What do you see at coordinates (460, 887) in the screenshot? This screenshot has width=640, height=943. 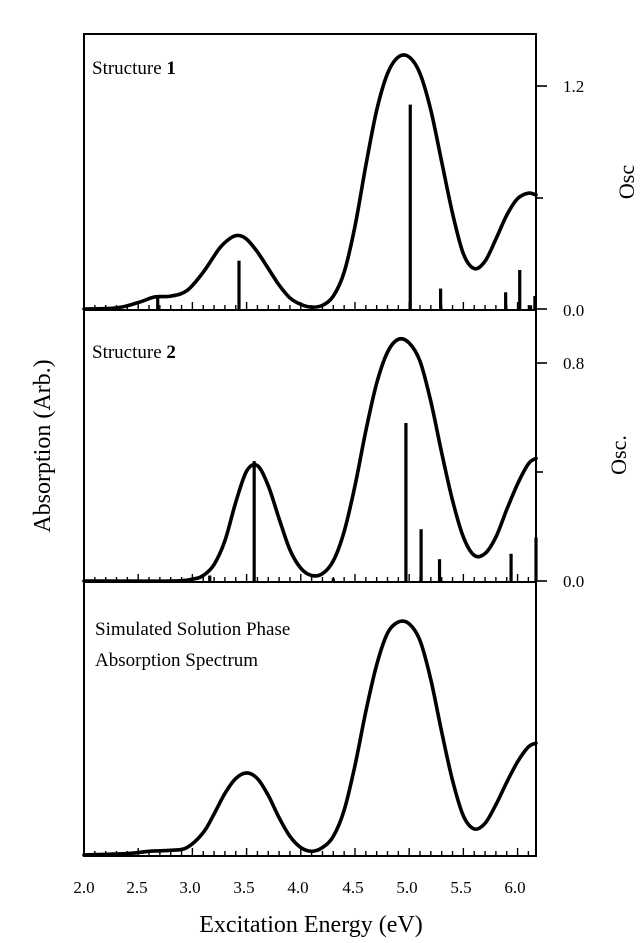 I see `x-tick-label-5-5: 5.5` at bounding box center [460, 887].